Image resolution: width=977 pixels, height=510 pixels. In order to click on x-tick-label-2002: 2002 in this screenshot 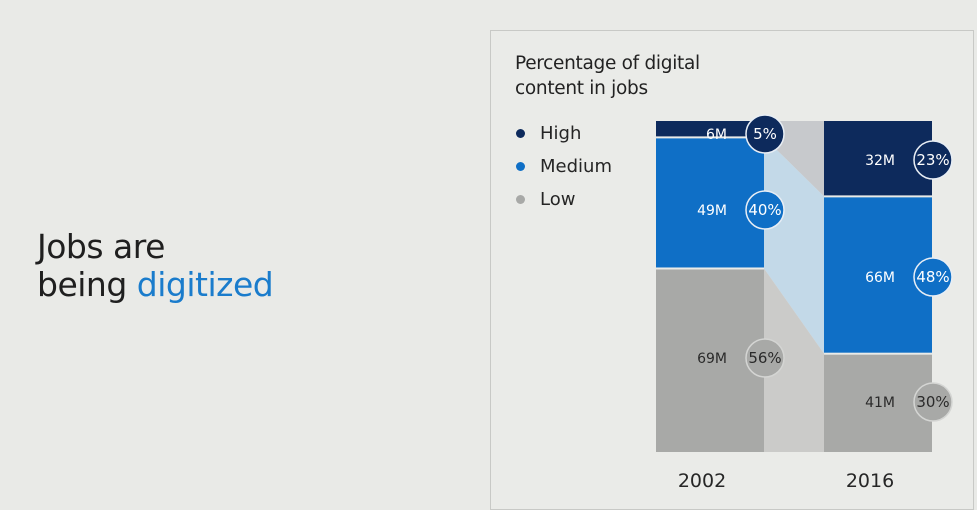, I will do `click(702, 481)`.